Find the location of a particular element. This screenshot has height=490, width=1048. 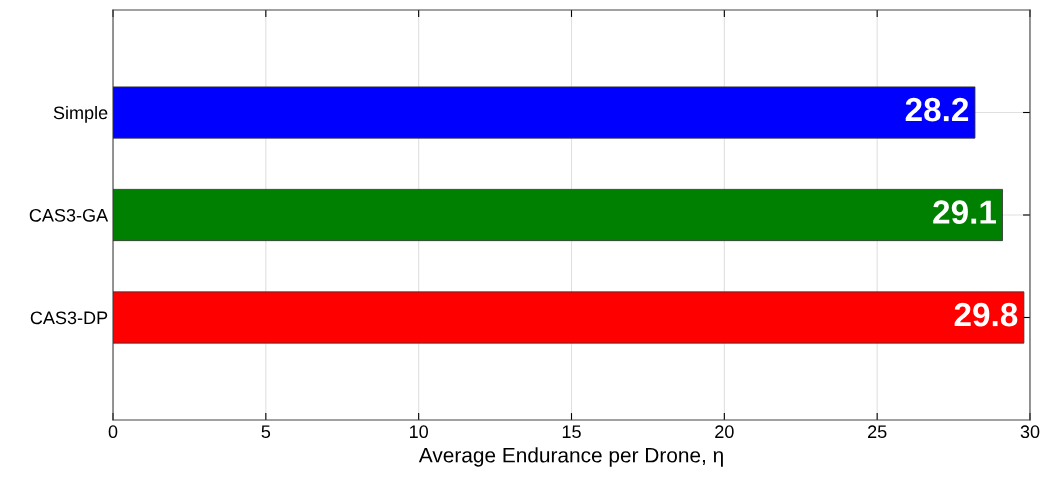

x-tick-label: 25 is located at coordinates (877, 432).